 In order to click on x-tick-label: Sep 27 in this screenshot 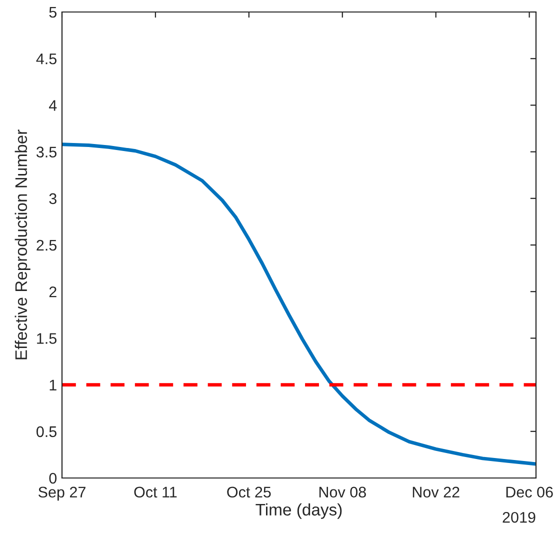, I will do `click(62, 493)`.